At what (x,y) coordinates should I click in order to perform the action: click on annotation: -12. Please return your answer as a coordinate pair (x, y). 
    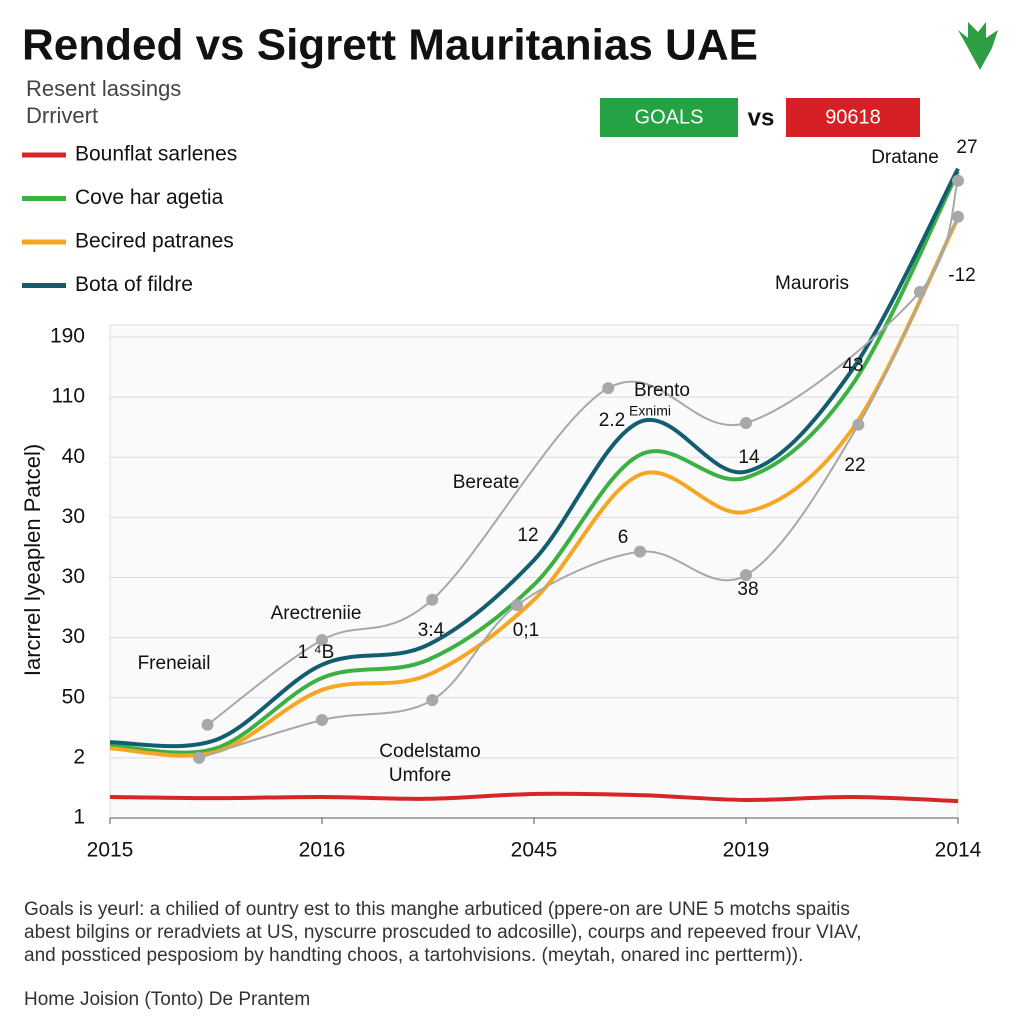
    Looking at the image, I should click on (961, 275).